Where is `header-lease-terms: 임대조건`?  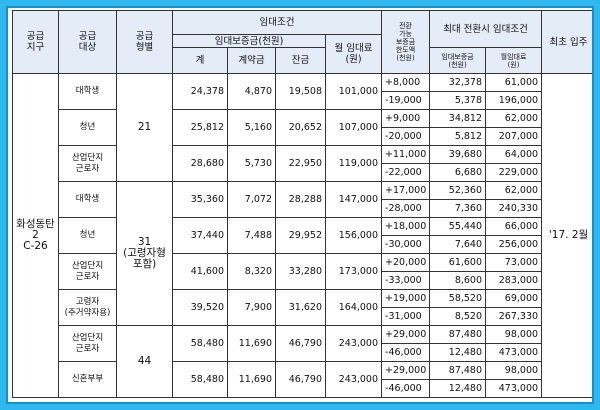 header-lease-terms: 임대조건 is located at coordinates (277, 22).